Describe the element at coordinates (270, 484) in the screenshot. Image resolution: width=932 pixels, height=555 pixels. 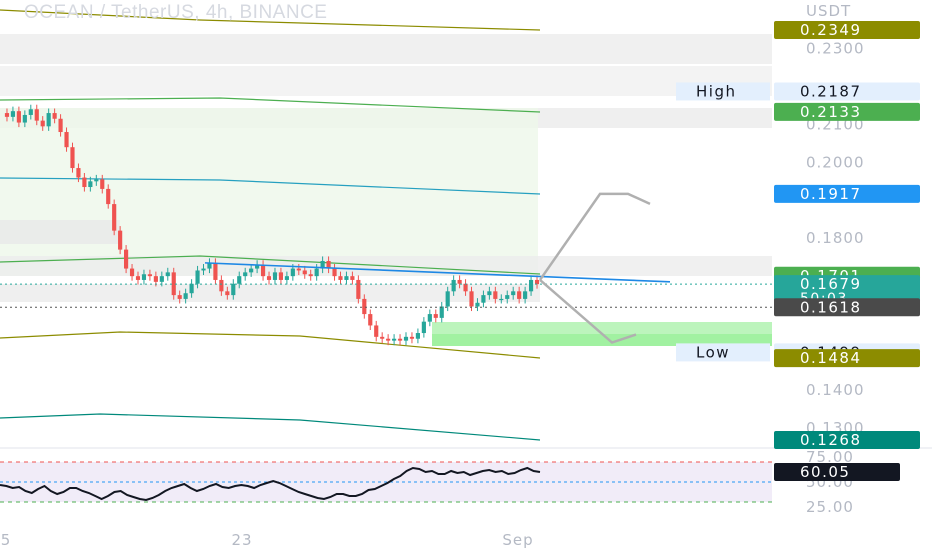
I see `rsi-line` at that location.